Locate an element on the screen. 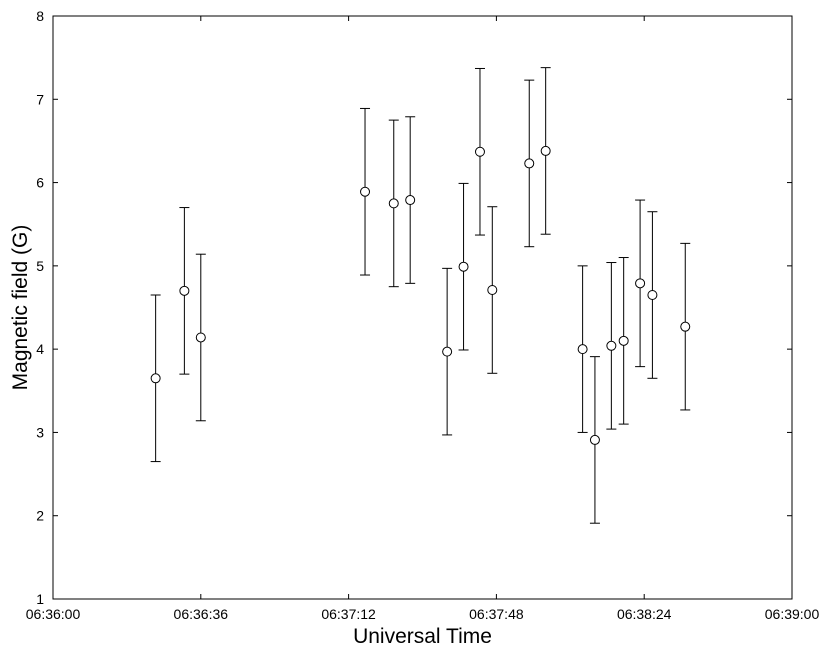  y-axis-title: Magnetic field (G) is located at coordinates (20, 308).